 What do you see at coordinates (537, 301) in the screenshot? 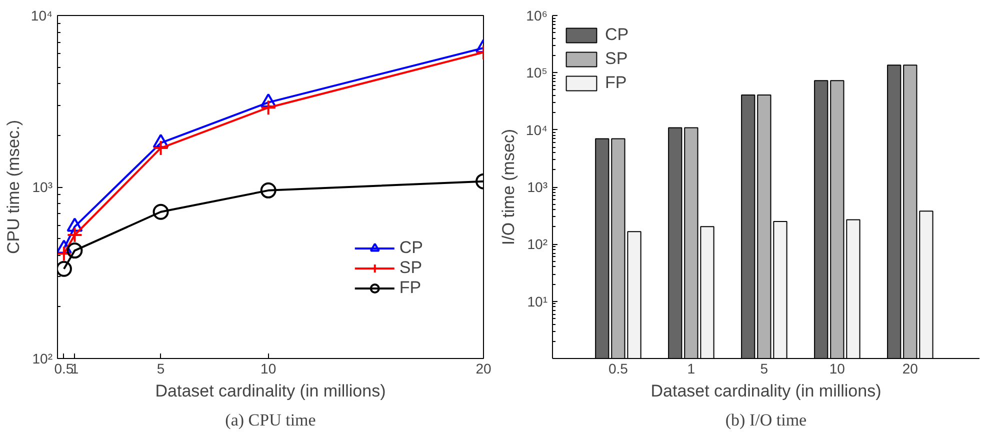
I see `y-tick-label: 10¹` at bounding box center [537, 301].